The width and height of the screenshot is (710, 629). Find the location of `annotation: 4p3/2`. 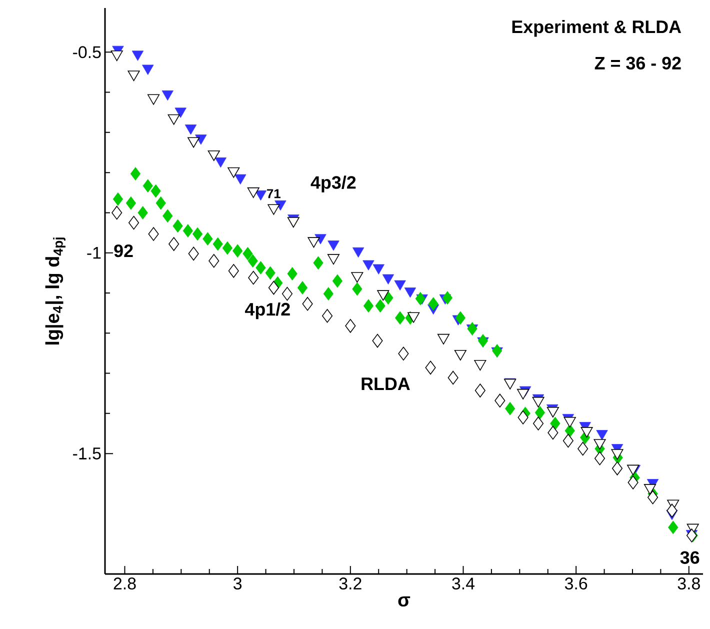

annotation: 4p3/2 is located at coordinates (333, 184).